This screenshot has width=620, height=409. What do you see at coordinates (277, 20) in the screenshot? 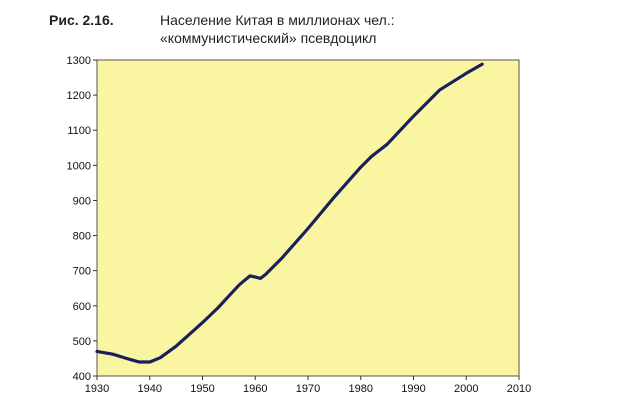
I see `figure-title-line1: Население Китая в миллионах чел.:` at bounding box center [277, 20].